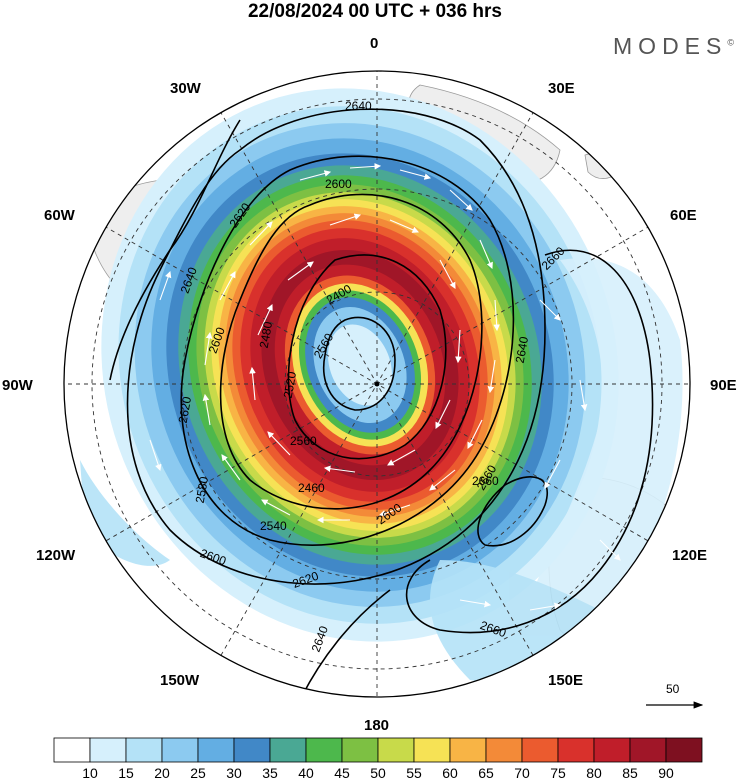 The width and height of the screenshot is (750, 782). Describe the element at coordinates (338, 184) in the screenshot. I see `contour-label: 2600` at that location.